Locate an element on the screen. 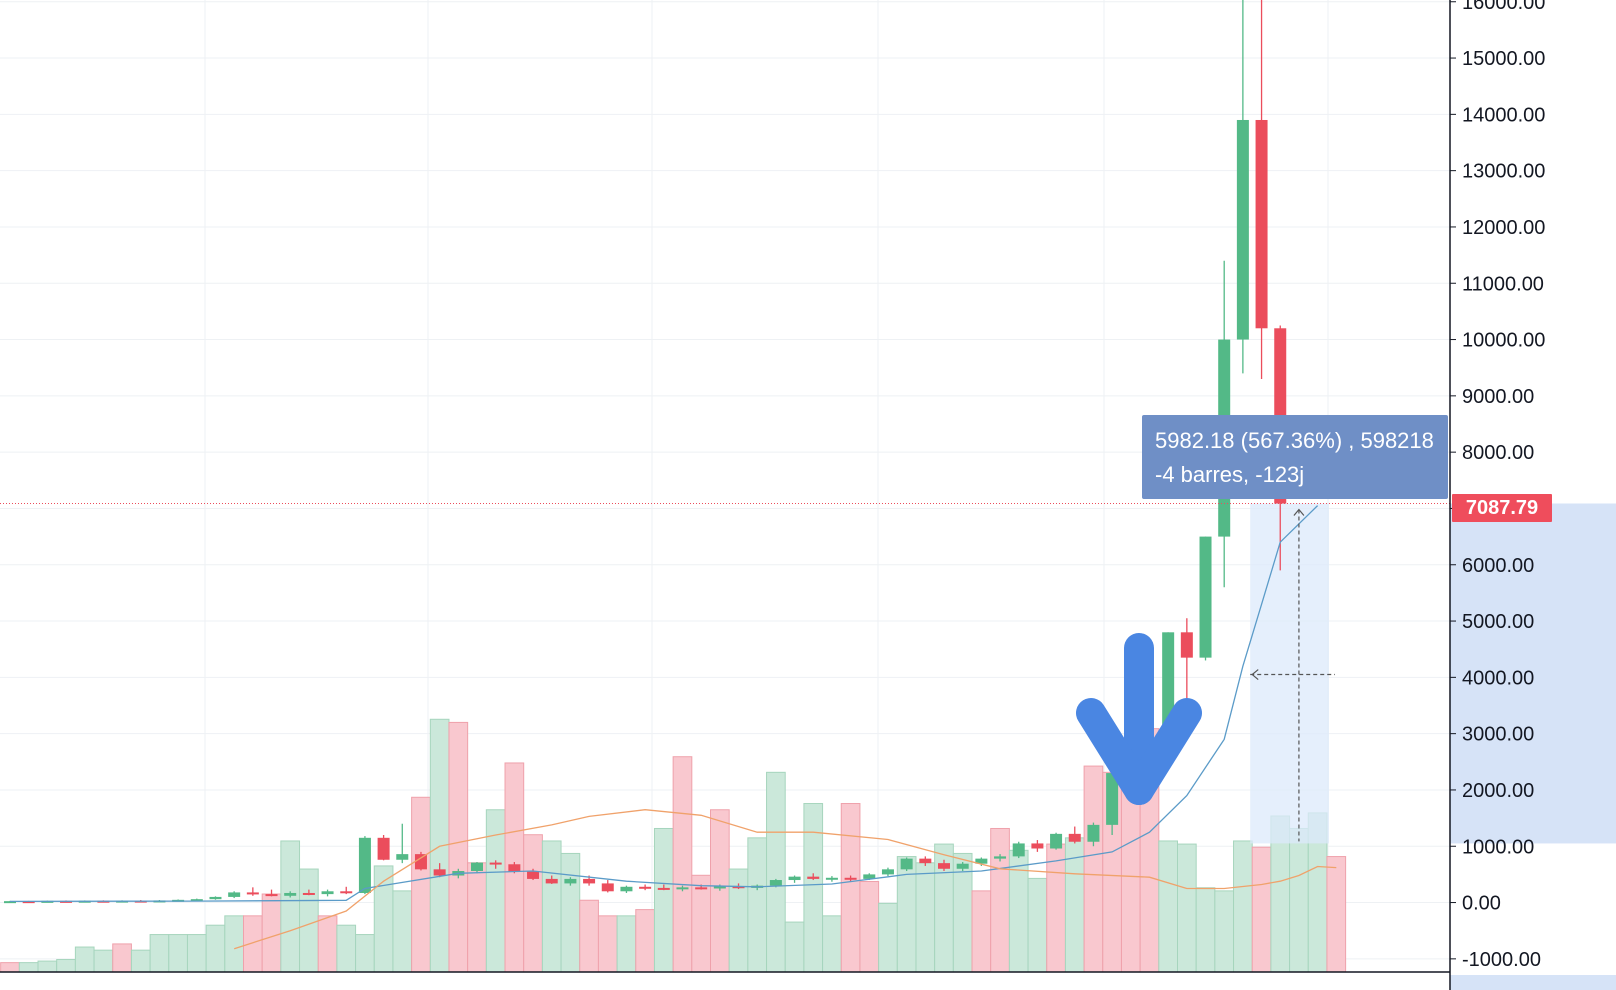  price-tick-label-7: 9000.00 is located at coordinates (1498, 397).